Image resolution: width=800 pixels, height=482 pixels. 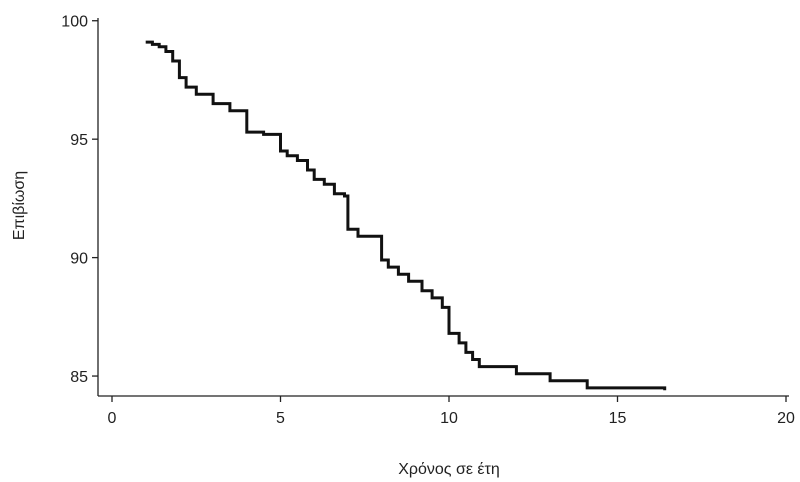 I want to click on x-tick-label: 15, so click(x=618, y=418).